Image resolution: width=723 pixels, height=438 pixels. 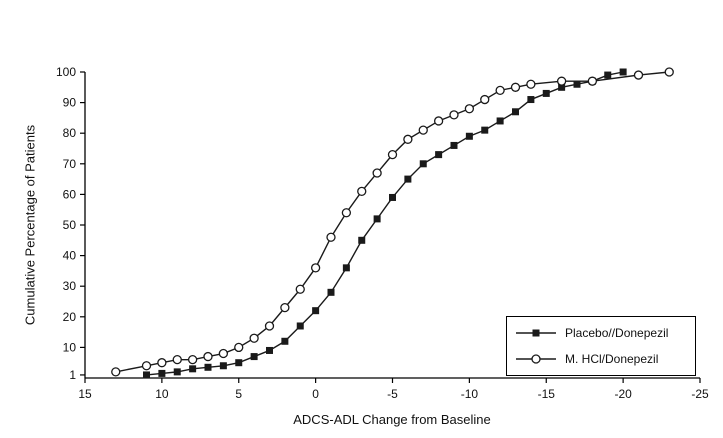 I want to click on y-tick-label: 80, so click(x=70, y=133).